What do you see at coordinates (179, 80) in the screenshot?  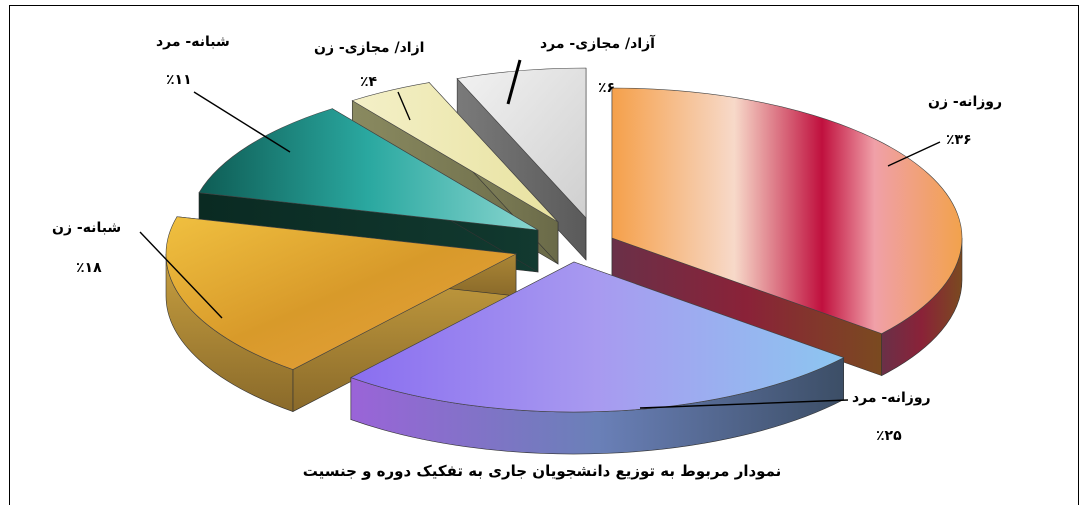 I see `slice-value-3: ٪۱۱` at bounding box center [179, 80].